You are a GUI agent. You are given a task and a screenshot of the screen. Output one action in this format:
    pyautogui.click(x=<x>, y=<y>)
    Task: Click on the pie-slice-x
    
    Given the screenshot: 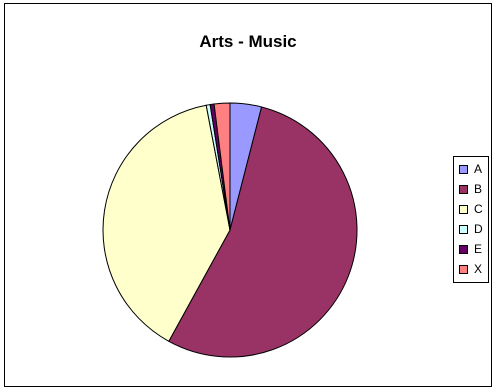 What is the action you would take?
    pyautogui.click(x=222, y=166)
    